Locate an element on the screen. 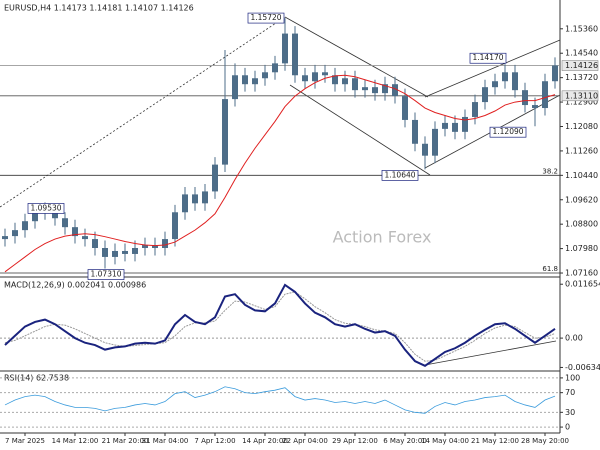  annotation-label: 1.14170 is located at coordinates (488, 57).